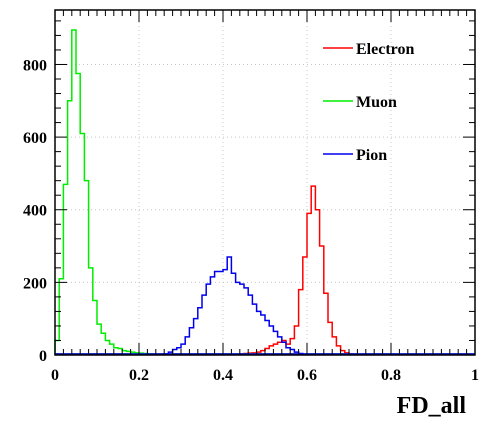 This screenshot has width=482, height=421. Describe the element at coordinates (475, 375) in the screenshot. I see `x-tick-label: 1` at that location.